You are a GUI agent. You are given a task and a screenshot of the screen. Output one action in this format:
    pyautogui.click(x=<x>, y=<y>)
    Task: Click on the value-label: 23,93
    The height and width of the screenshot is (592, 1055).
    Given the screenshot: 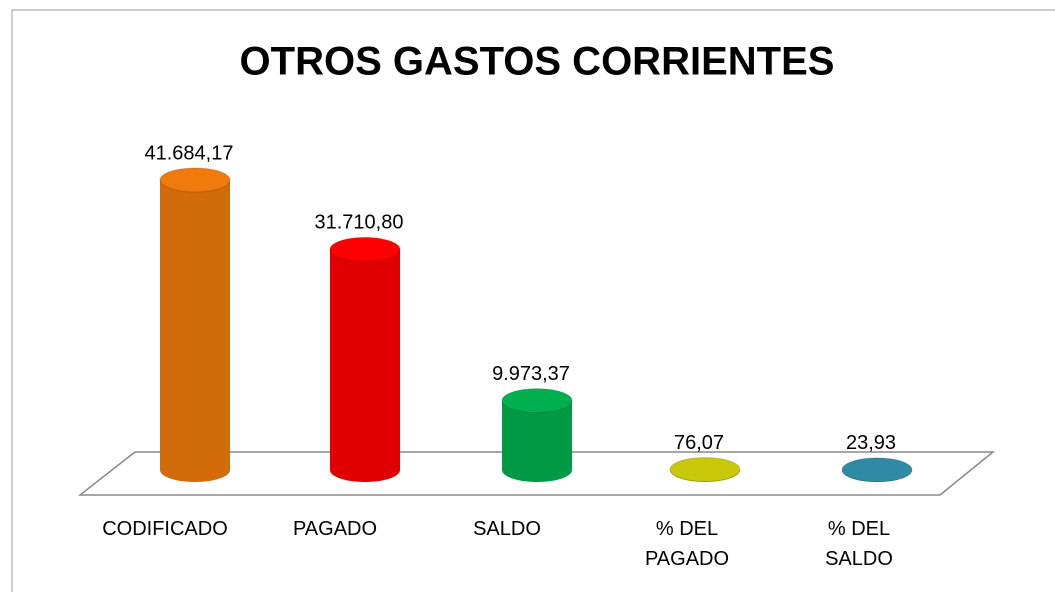 What is the action you would take?
    pyautogui.click(x=871, y=443)
    